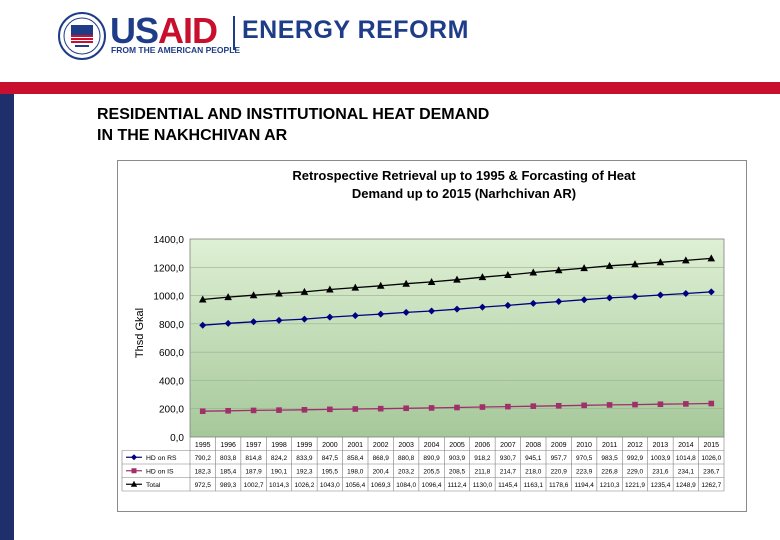  What do you see at coordinates (635, 458) in the screenshot?
I see `table-value: 992,9` at bounding box center [635, 458].